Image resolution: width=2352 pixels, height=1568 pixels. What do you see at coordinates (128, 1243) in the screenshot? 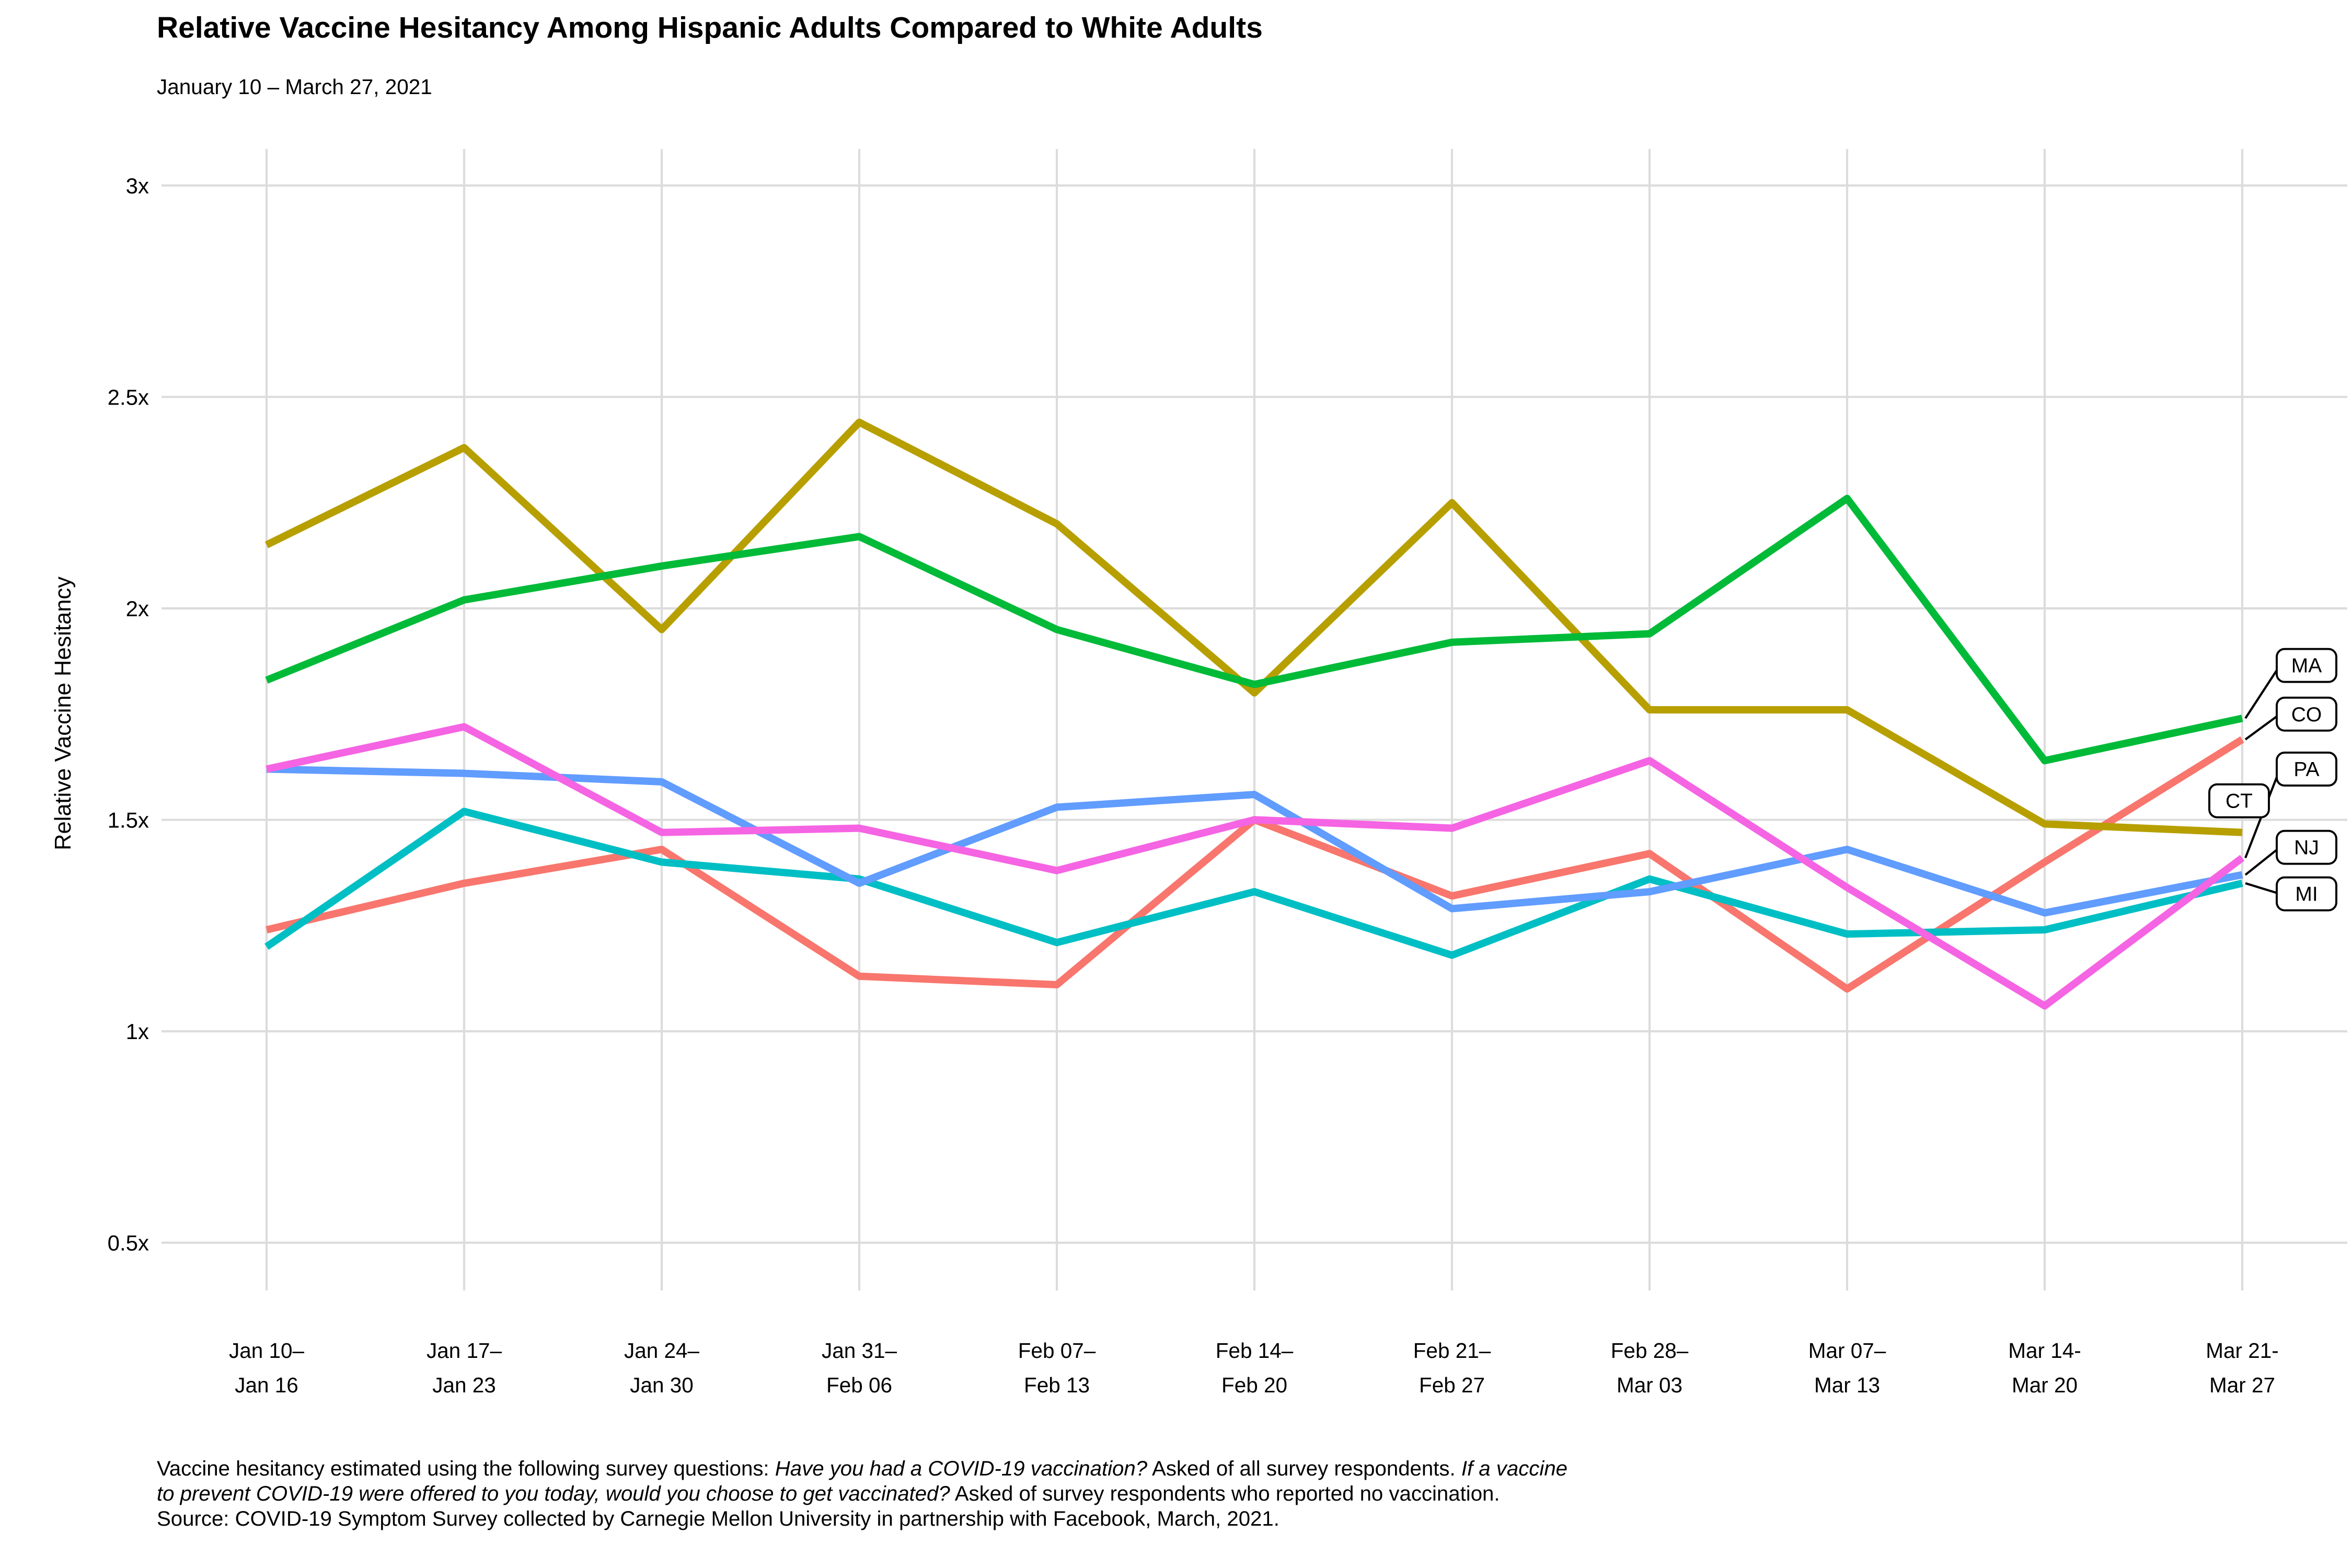
I see `y-axis-tick-label: 0.5x` at bounding box center [128, 1243].